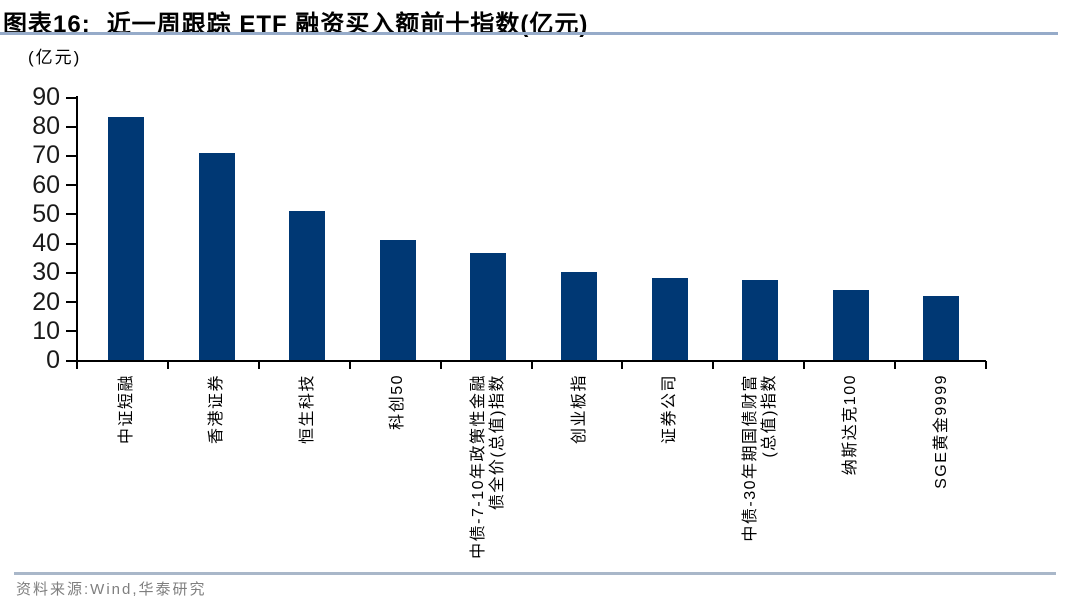 The image size is (1080, 608). What do you see at coordinates (941, 431) in the screenshot?
I see `x-axis-label-line: SGE黄金9999` at bounding box center [941, 431].